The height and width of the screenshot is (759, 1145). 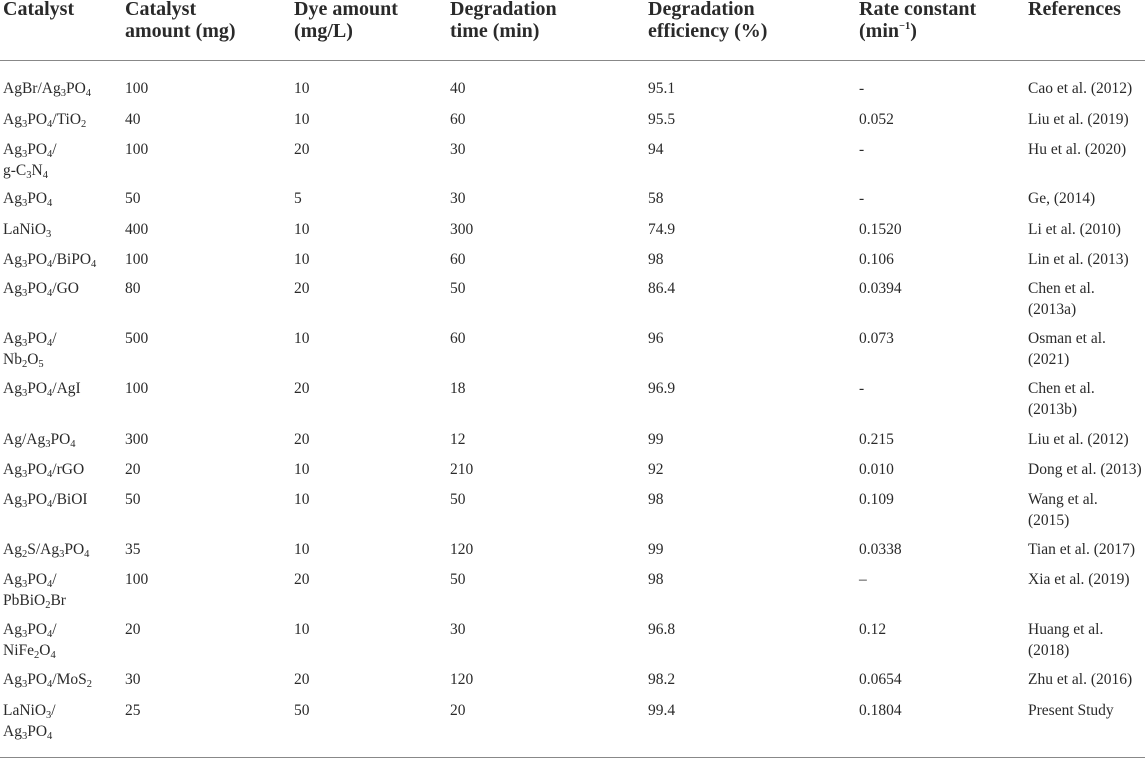 I want to click on cell-rate: 0.052, so click(x=876, y=119).